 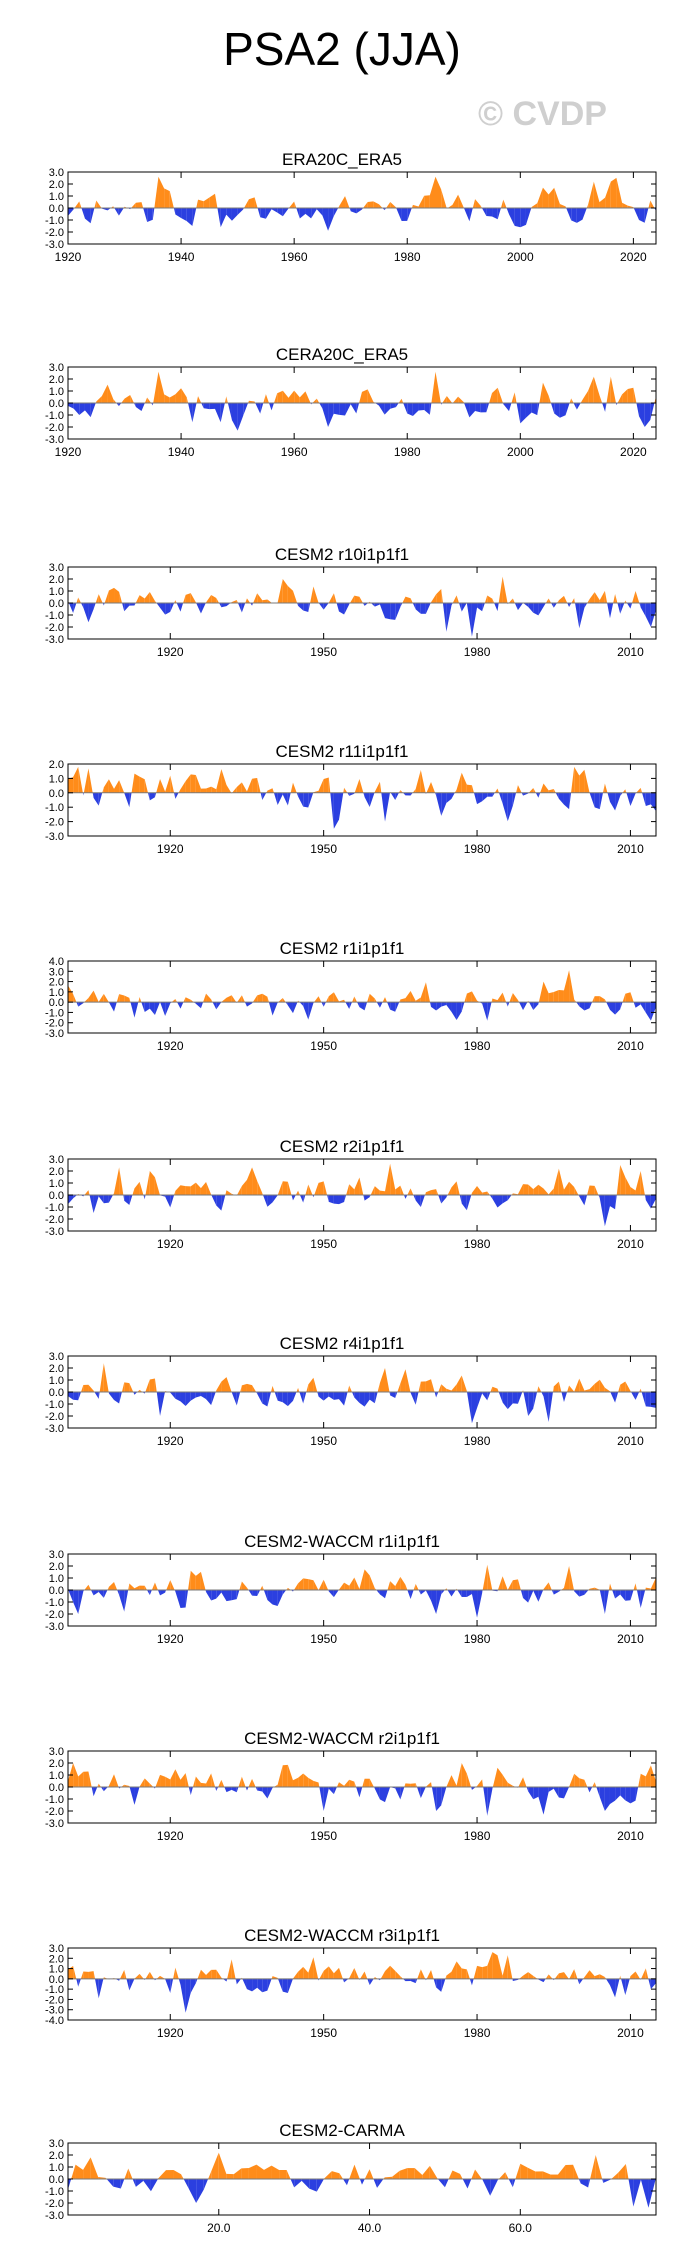 I want to click on y-tick-label: 0.0, so click(x=56, y=1196).